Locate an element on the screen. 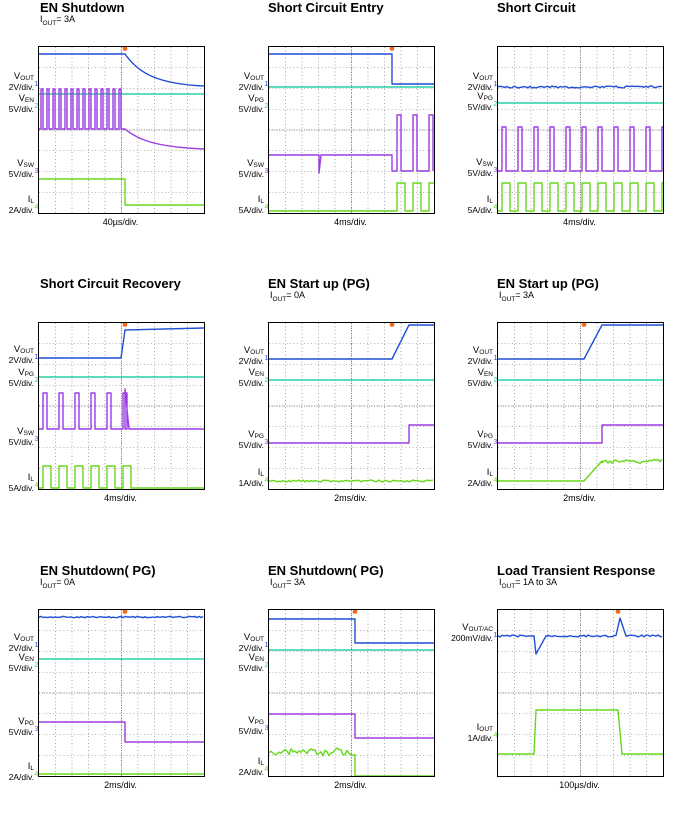 This screenshot has width=676, height=823. trace-vpg is located at coordinates (351, 434).